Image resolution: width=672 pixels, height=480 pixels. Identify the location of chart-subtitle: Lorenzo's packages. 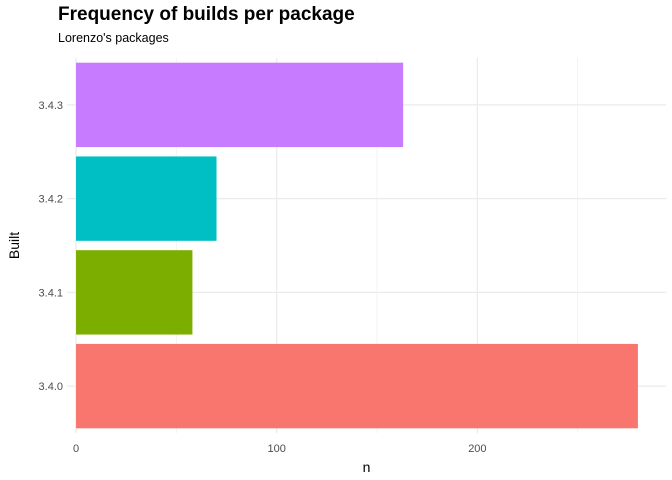
(113, 38).